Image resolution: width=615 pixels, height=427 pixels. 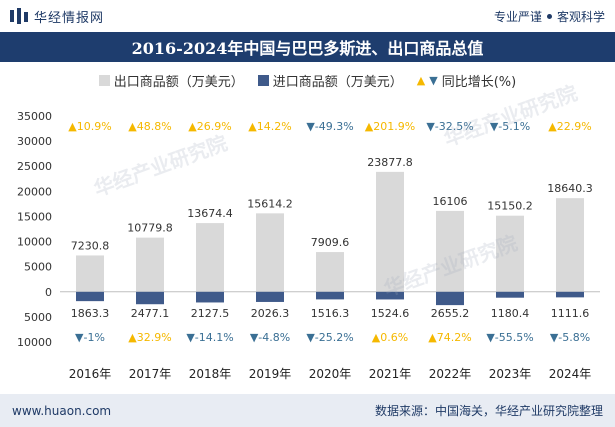 I want to click on import-growth-label: ▼-14.1%, so click(x=209, y=337).